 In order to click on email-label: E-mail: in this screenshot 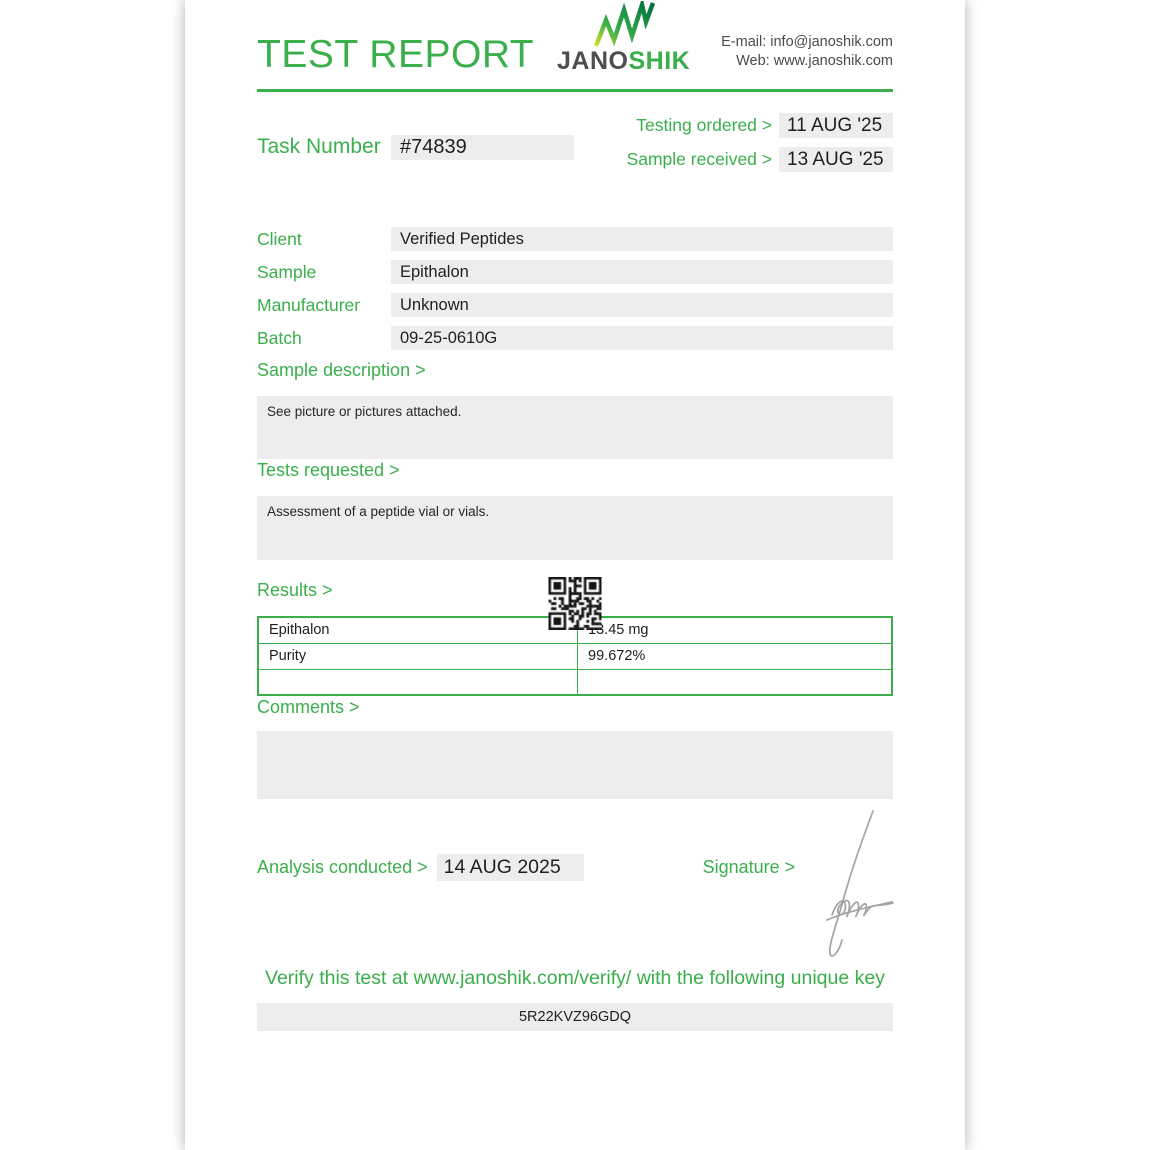, I will do `click(744, 42)`.